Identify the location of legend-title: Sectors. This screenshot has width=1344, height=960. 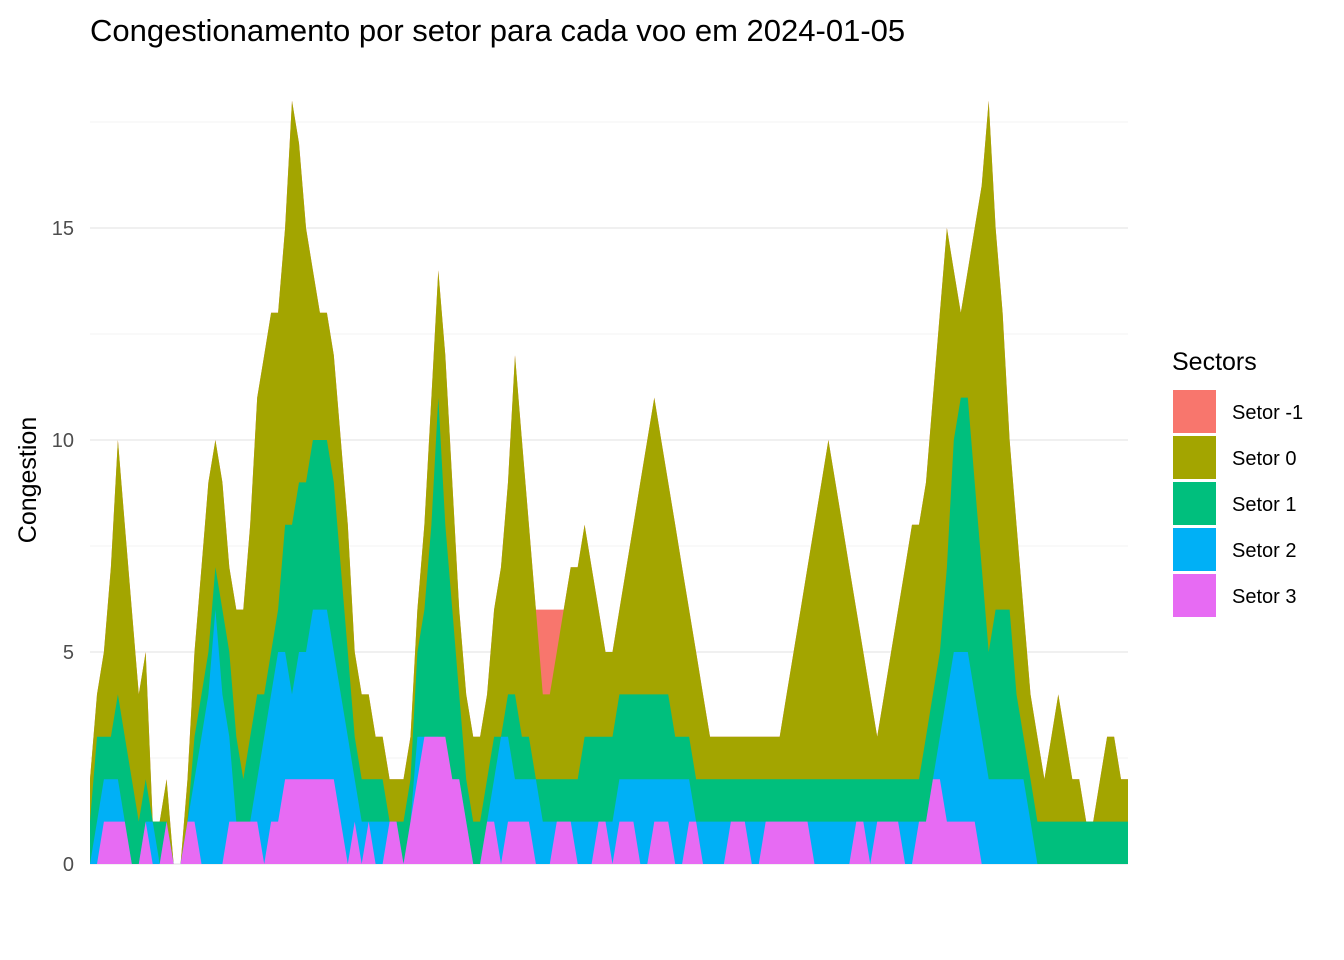
(1214, 362).